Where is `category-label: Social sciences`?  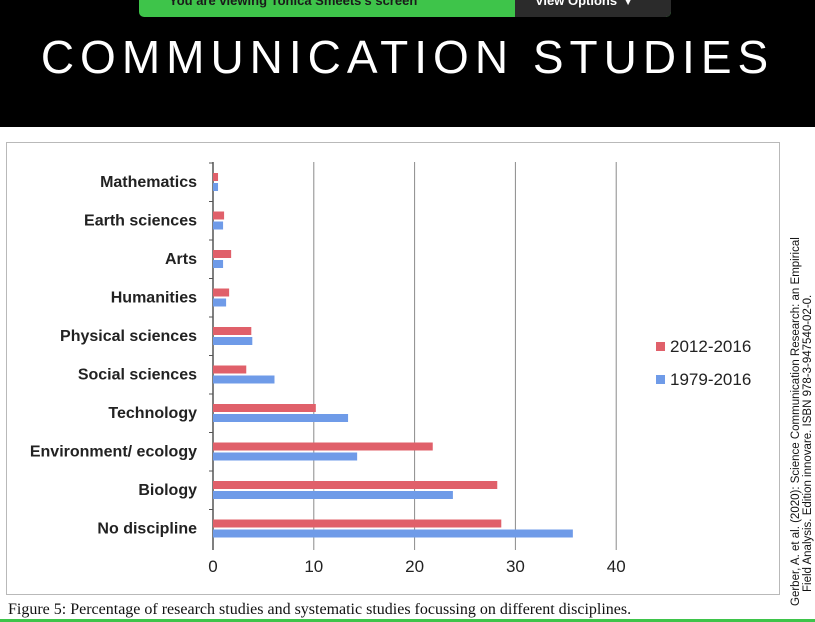 category-label: Social sciences is located at coordinates (137, 375).